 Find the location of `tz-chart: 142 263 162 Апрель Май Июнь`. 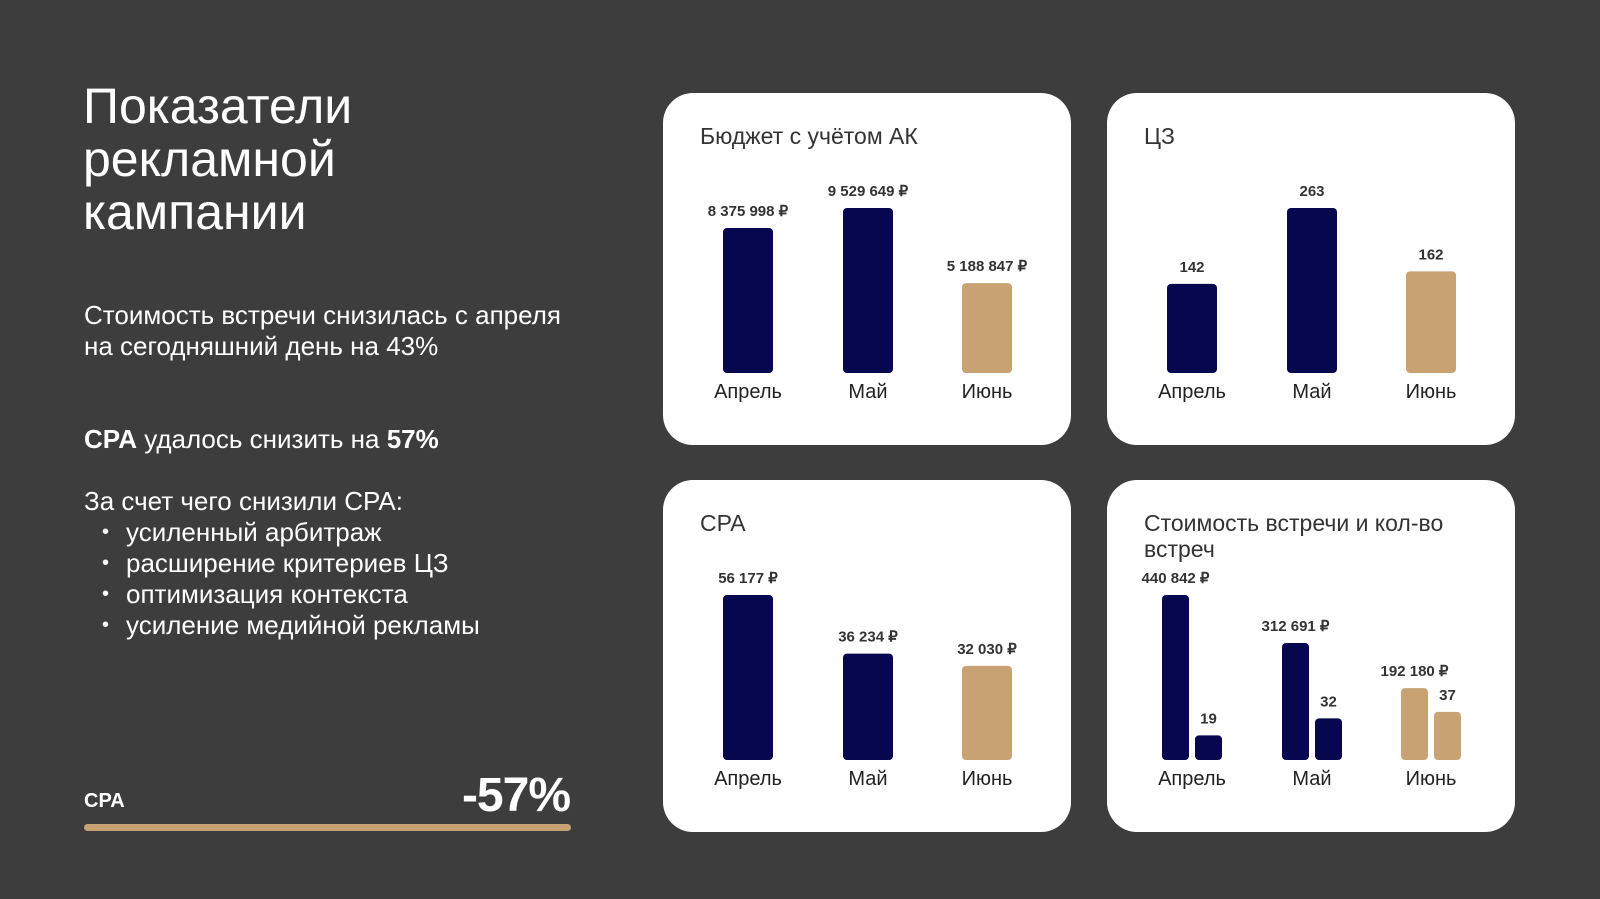

tz-chart: 142 263 162 Апрель Май Июнь is located at coordinates (1307, 293).